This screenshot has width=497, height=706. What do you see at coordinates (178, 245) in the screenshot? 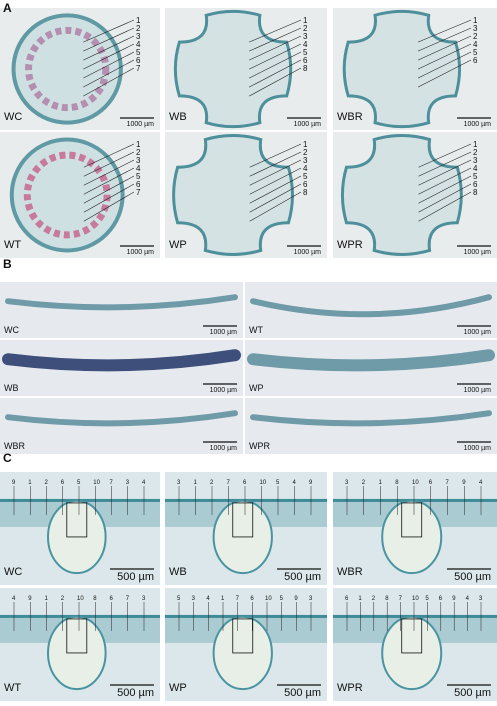
I see `image-label: WP` at bounding box center [178, 245].